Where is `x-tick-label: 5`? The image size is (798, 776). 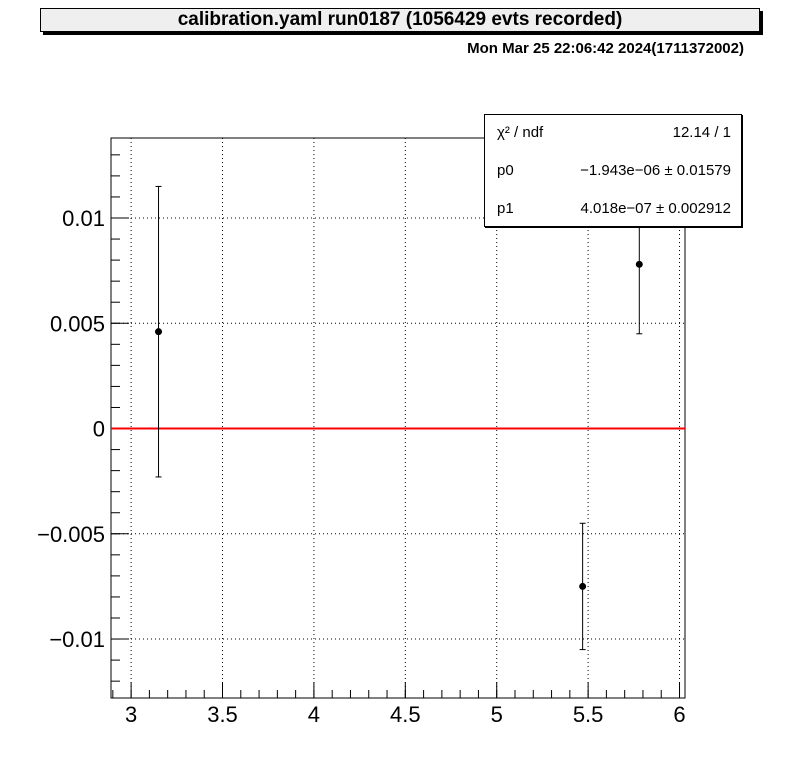 x-tick-label: 5 is located at coordinates (497, 714).